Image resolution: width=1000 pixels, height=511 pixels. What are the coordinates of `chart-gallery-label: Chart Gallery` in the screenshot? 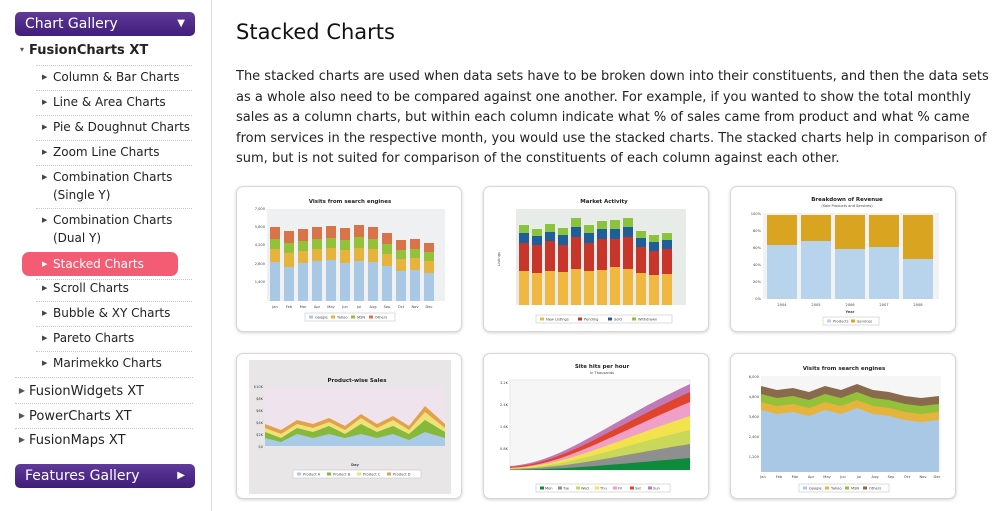 It's located at (71, 24).